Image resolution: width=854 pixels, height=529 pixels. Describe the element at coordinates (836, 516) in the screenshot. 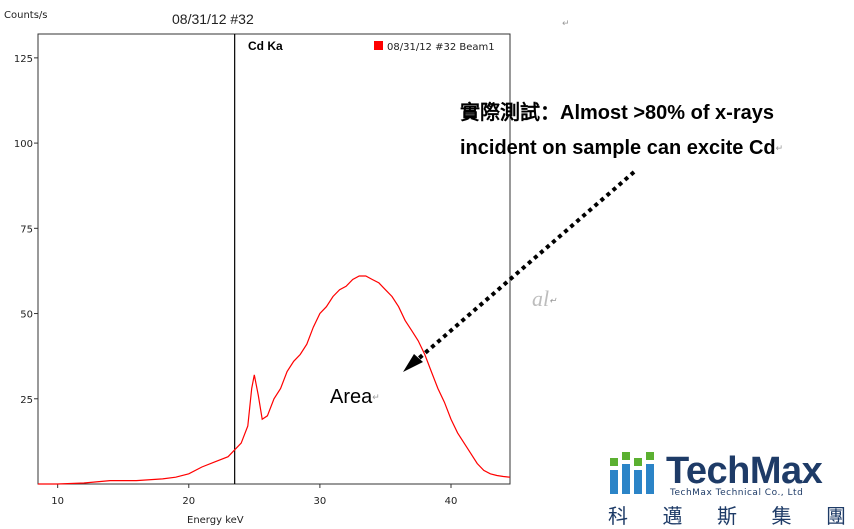

I see `logo-cjk-char: 團` at that location.